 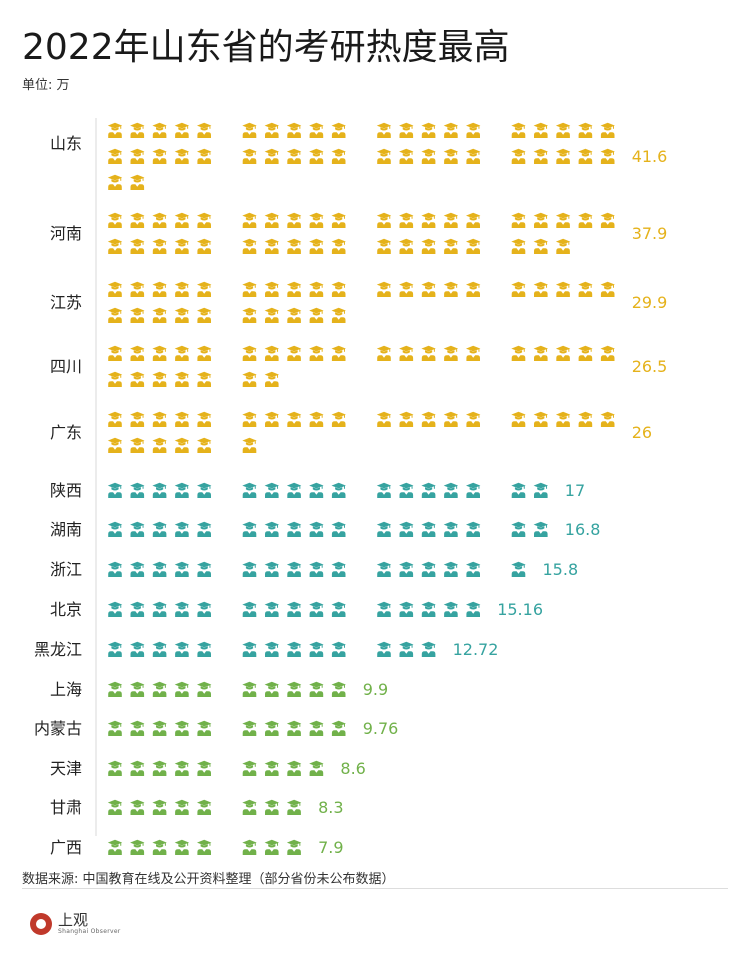 I want to click on row-湖南: 湖南 16.8, so click(x=325, y=529).